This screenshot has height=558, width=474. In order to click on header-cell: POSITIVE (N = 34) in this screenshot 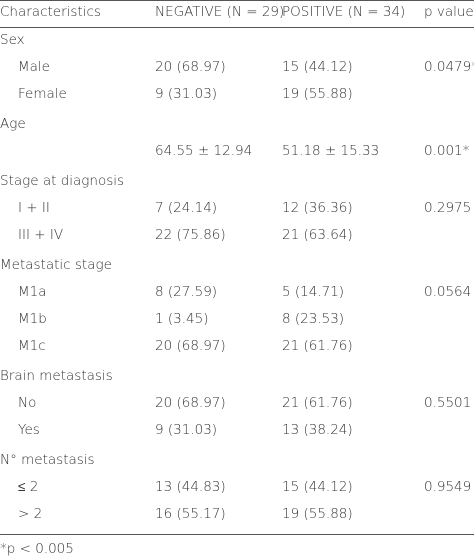, I will do `click(344, 12)`.